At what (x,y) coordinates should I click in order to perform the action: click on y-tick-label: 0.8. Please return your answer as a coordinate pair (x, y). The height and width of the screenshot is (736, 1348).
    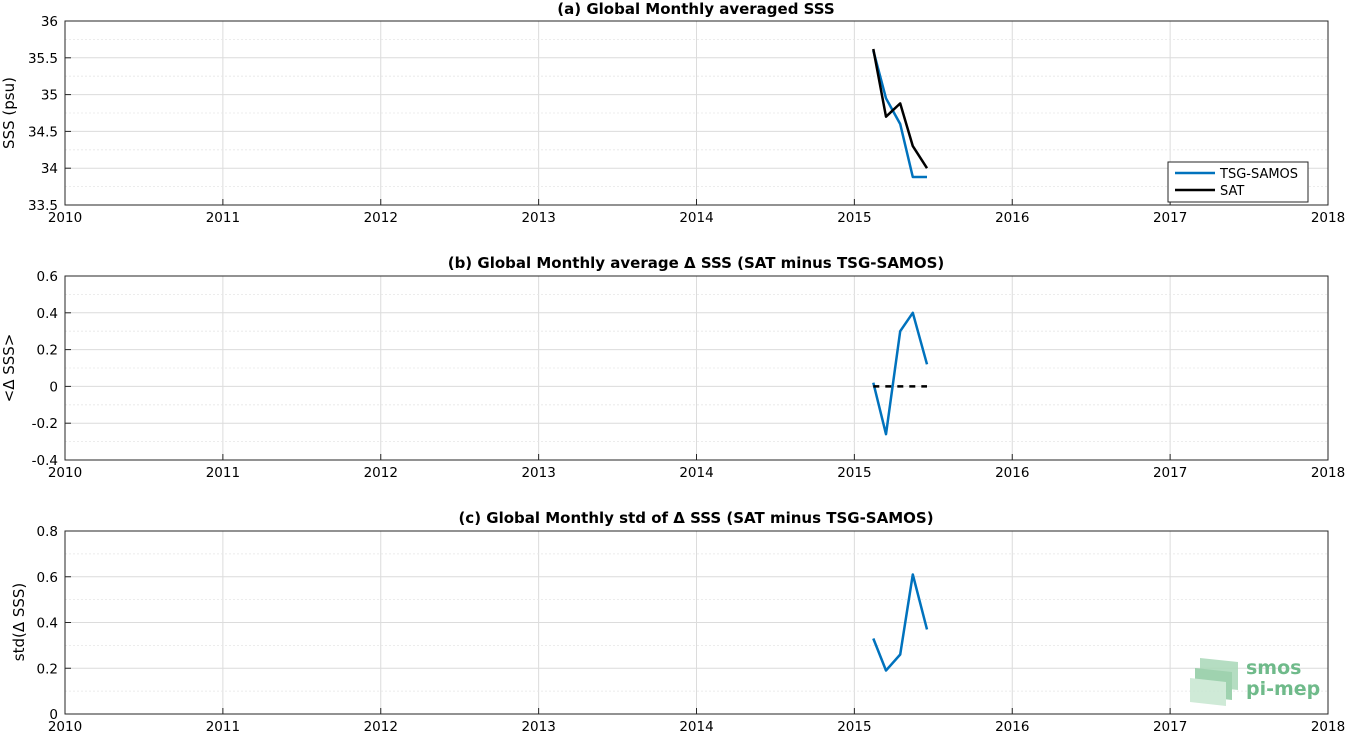
    Looking at the image, I should click on (47, 532).